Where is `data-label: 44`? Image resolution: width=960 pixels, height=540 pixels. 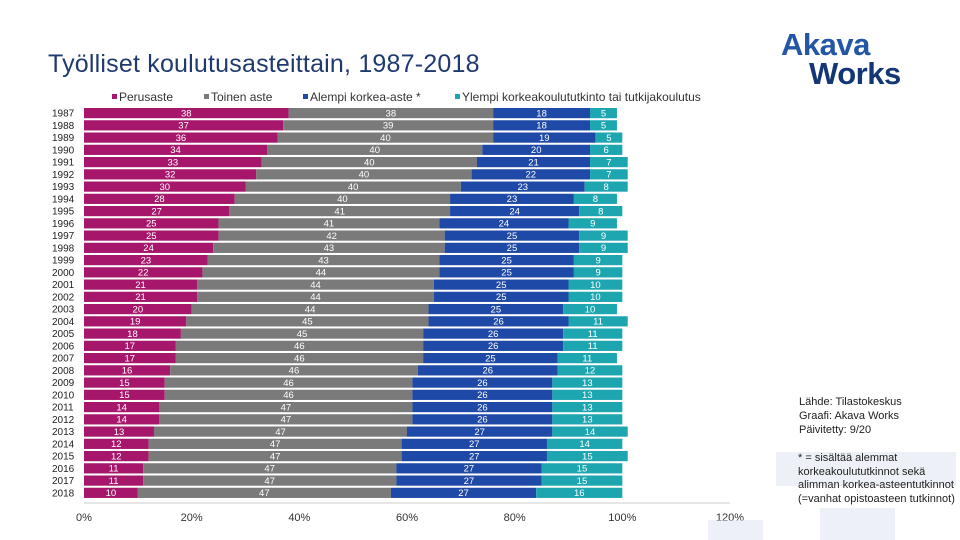
data-label: 44 is located at coordinates (321, 273).